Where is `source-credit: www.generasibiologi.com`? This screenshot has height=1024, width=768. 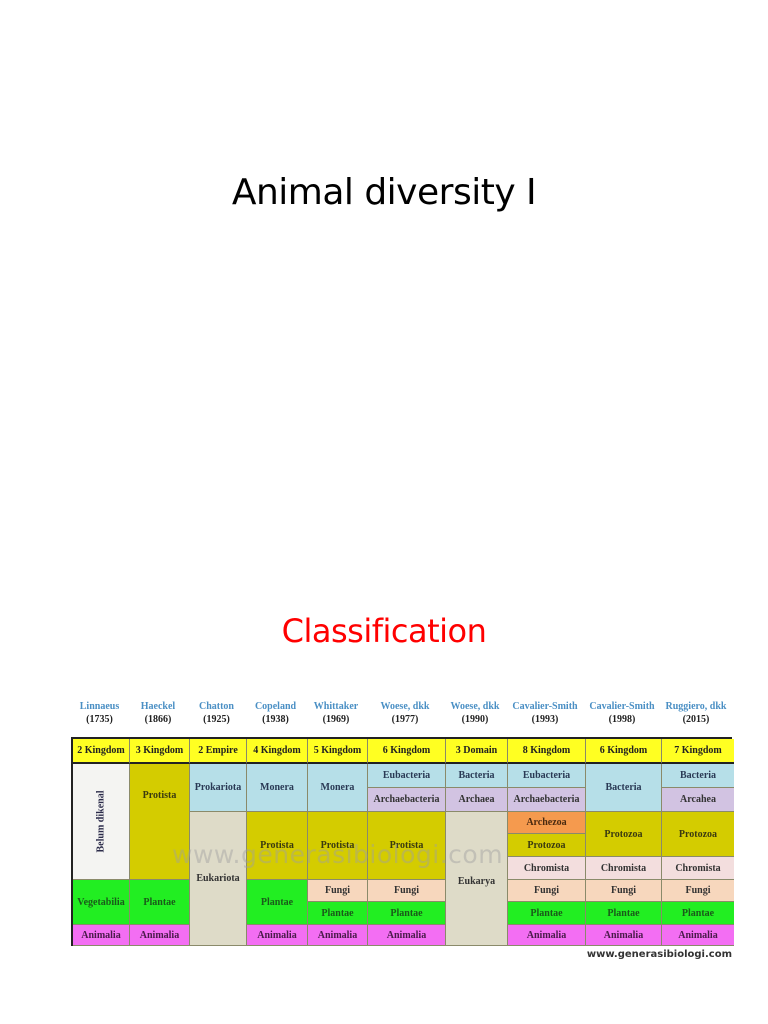 source-credit: www.generasibiologi.com is located at coordinates (659, 954).